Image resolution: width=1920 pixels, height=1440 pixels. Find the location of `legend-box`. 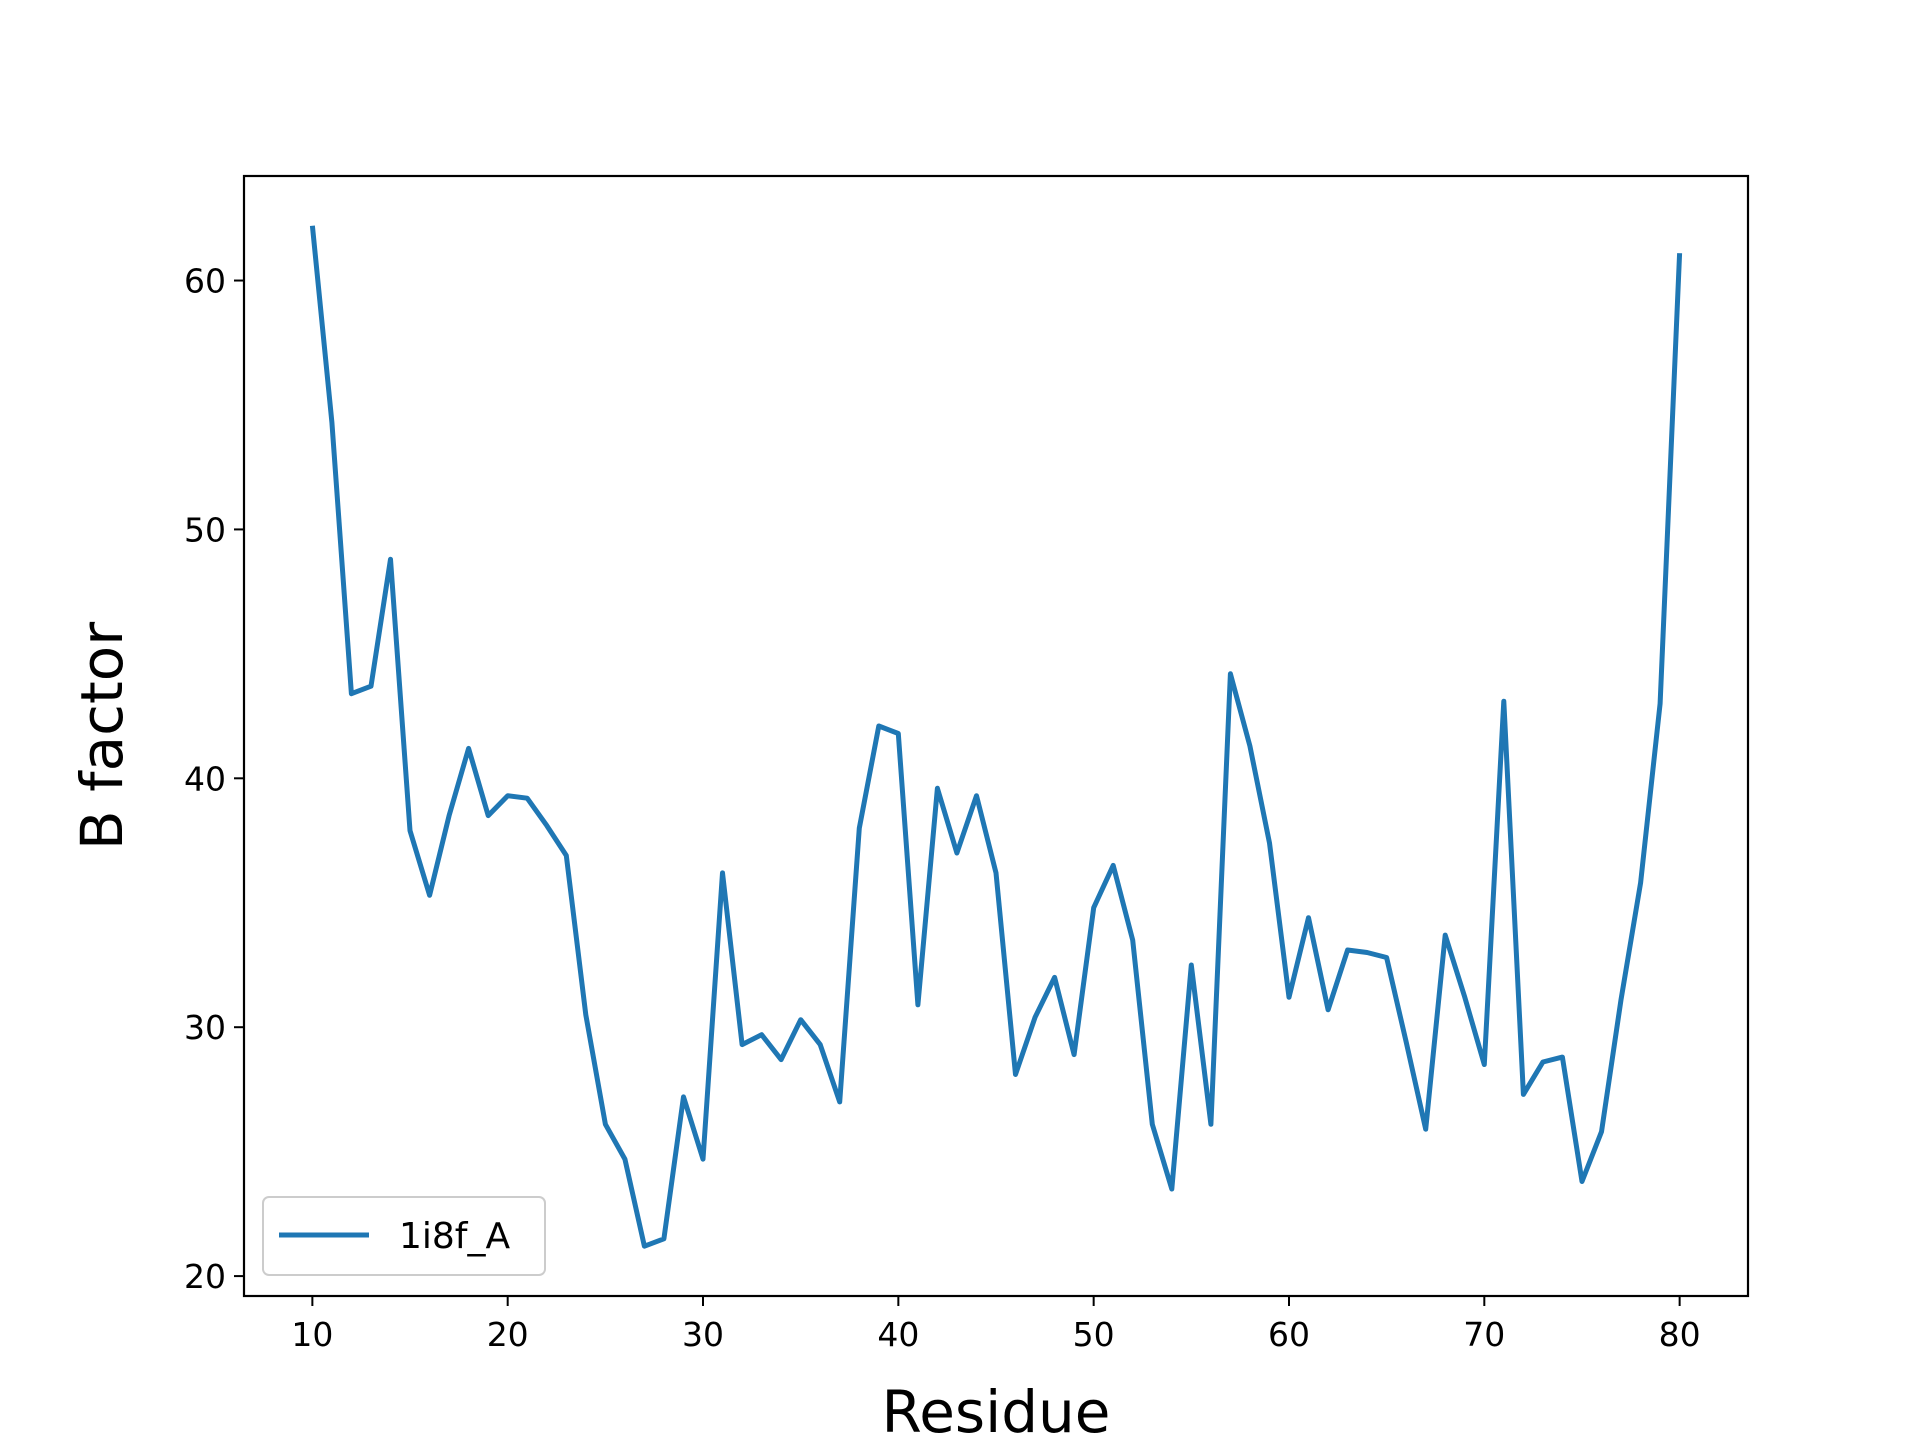

legend-box is located at coordinates (404, 1236).